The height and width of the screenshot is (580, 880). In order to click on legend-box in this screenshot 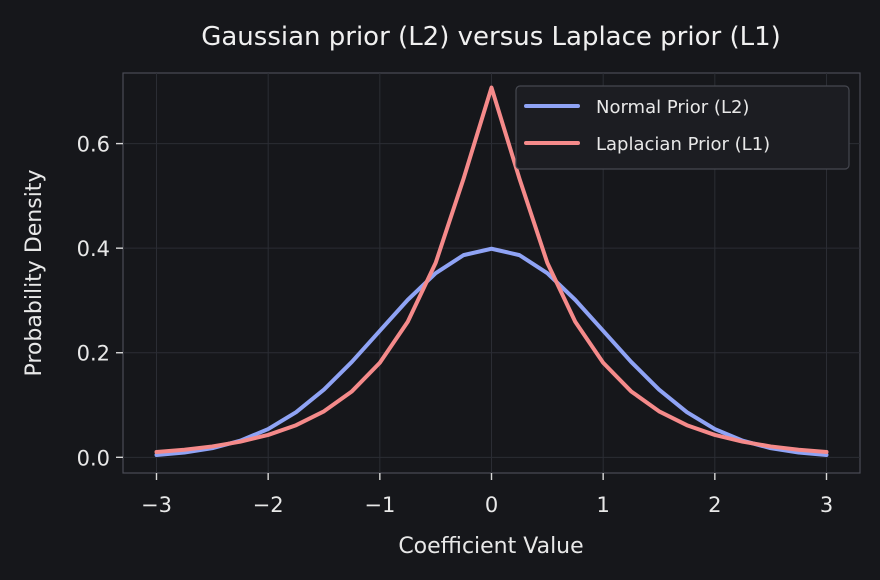, I will do `click(682, 127)`.